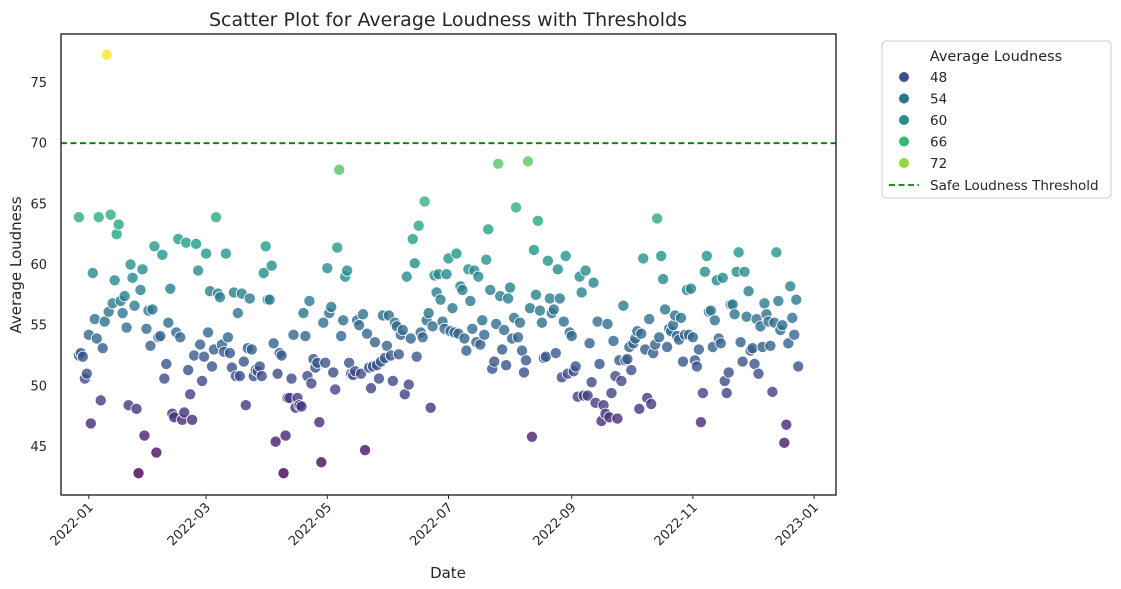 The image size is (1121, 589). What do you see at coordinates (38, 83) in the screenshot?
I see `y-tick-label: 75` at bounding box center [38, 83].